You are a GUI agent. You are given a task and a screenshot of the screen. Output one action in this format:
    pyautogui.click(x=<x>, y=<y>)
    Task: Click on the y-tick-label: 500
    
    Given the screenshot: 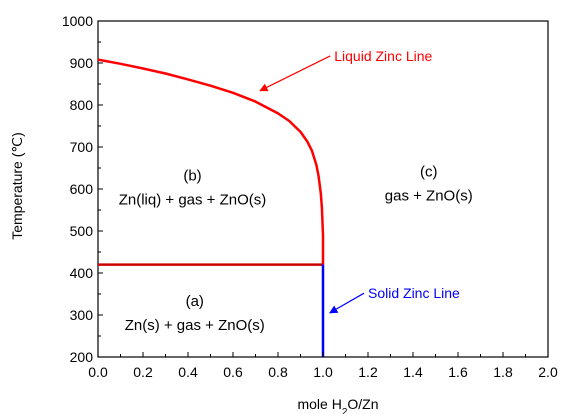 What is the action you would take?
    pyautogui.click(x=82, y=231)
    